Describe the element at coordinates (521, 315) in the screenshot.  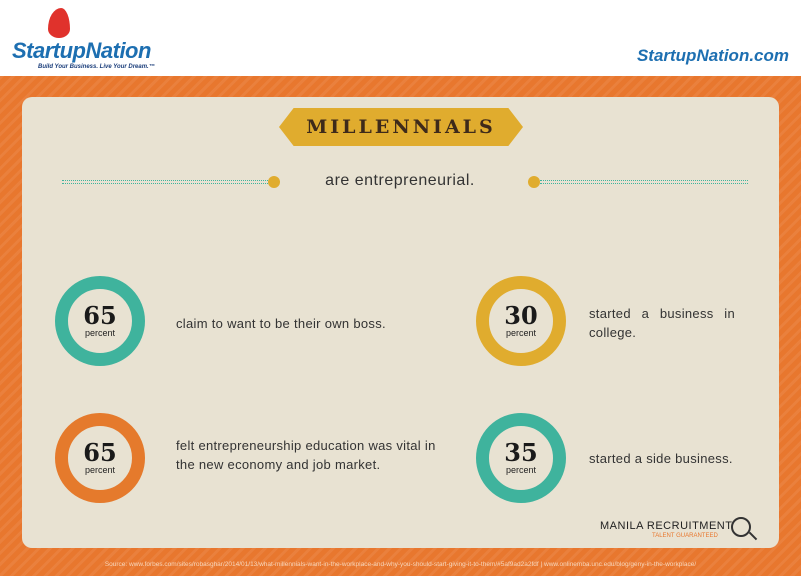
I see `stat-value: 30` at that location.